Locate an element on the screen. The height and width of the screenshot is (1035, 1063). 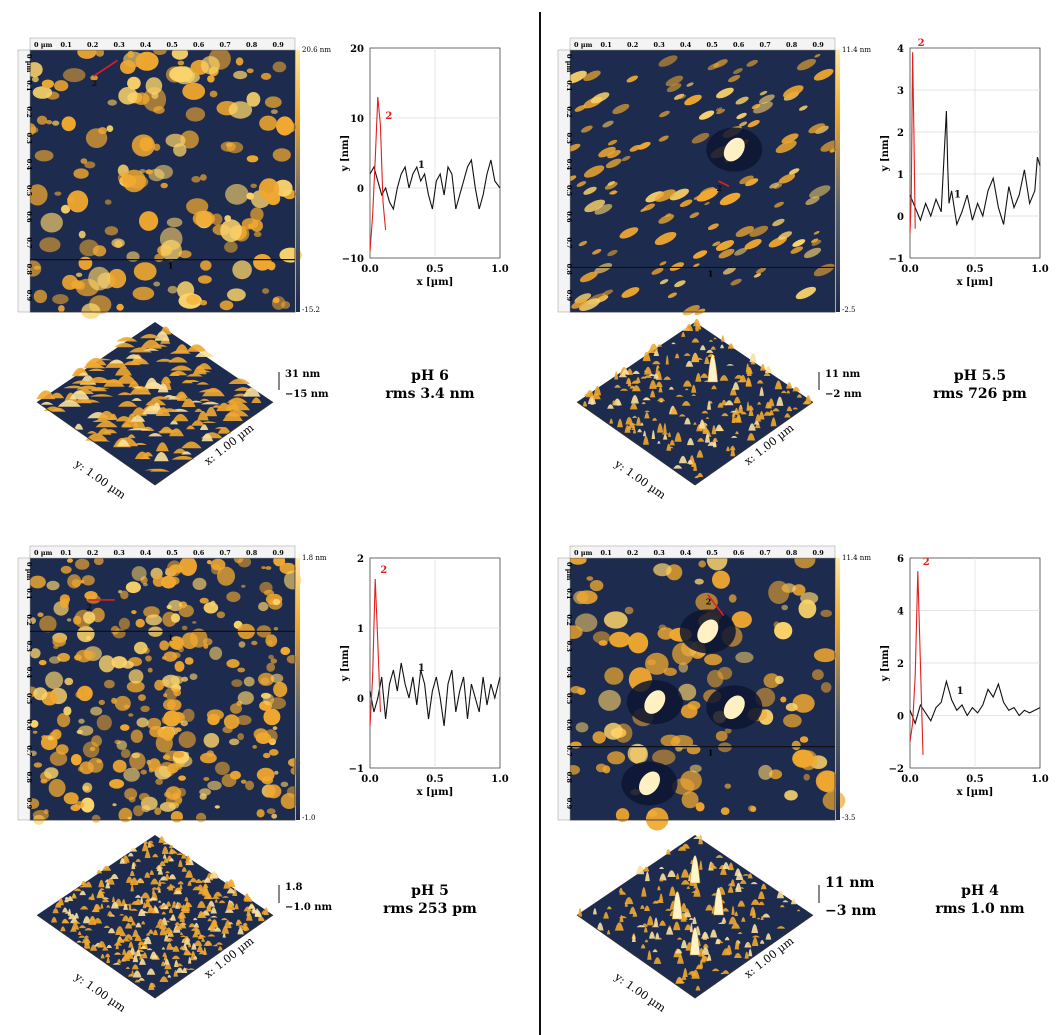
profile-chart: 2 1 0 −10.0 0.5 1.0 x [µm] y [nm] 1 2 is located at coordinates (424, 676).